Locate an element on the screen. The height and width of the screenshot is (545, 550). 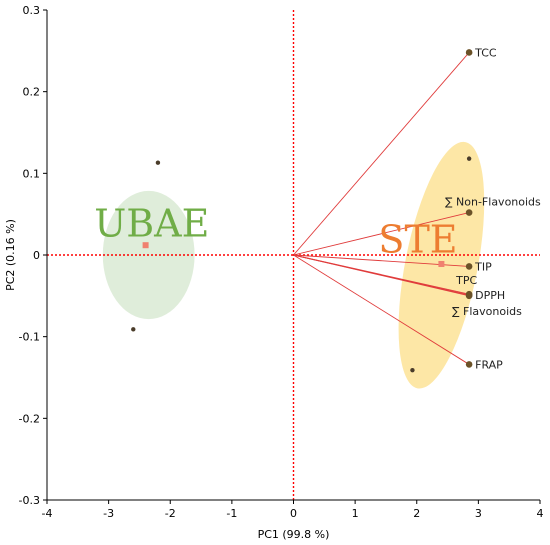
x-tick-label: -2 is located at coordinates (170, 513).